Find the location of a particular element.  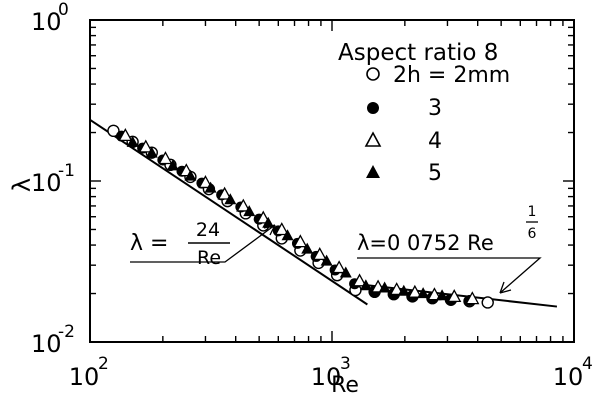

legend-marker-open-circle is located at coordinates (373, 74).